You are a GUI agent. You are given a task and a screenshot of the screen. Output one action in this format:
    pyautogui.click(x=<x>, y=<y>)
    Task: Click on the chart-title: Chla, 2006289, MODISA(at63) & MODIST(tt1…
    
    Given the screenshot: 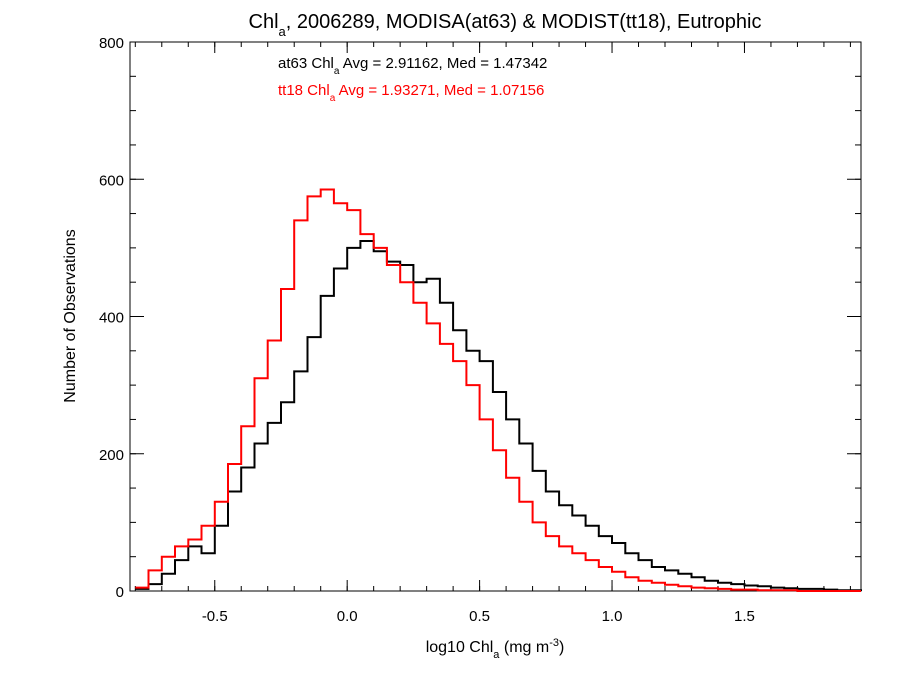 What is the action you would take?
    pyautogui.click(x=505, y=25)
    